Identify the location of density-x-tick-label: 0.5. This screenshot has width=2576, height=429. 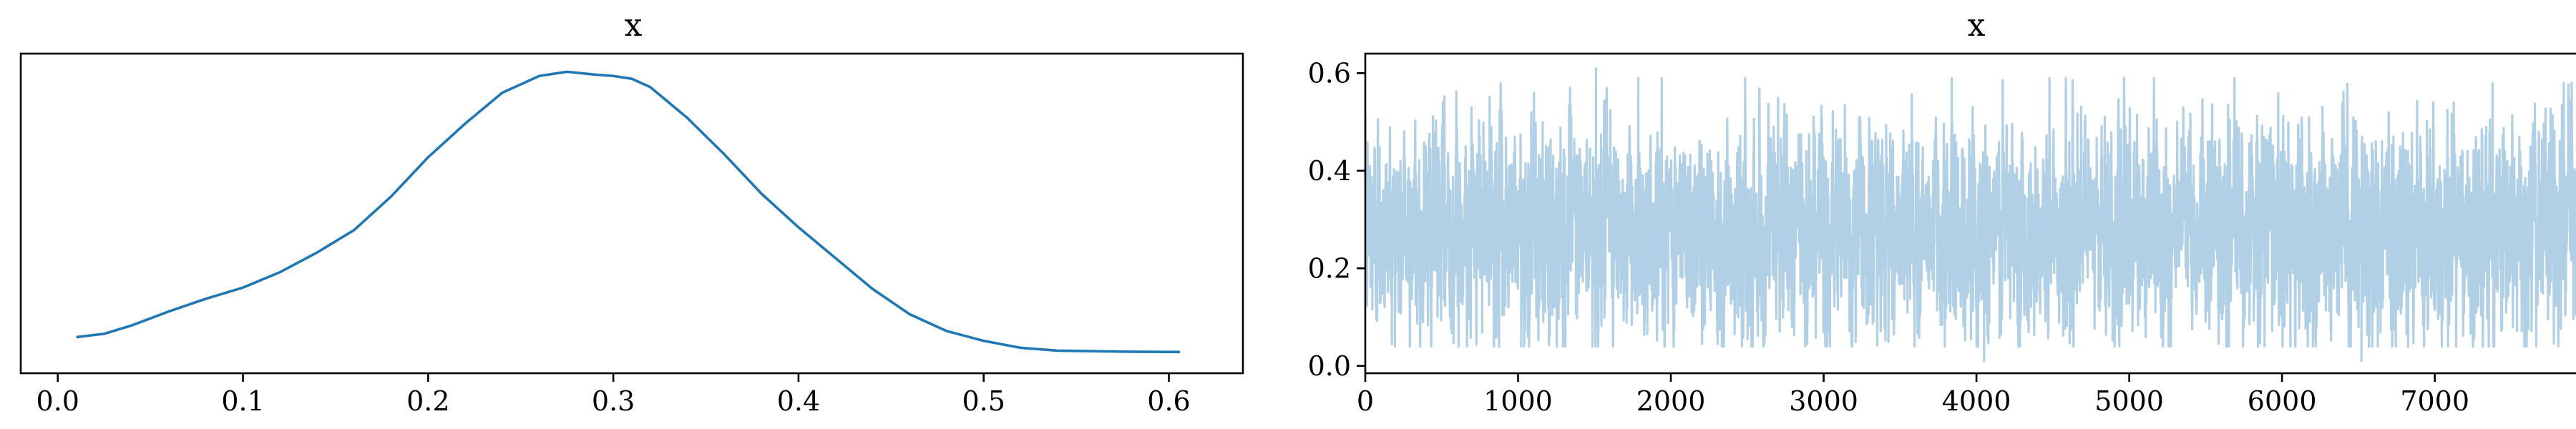
(983, 401).